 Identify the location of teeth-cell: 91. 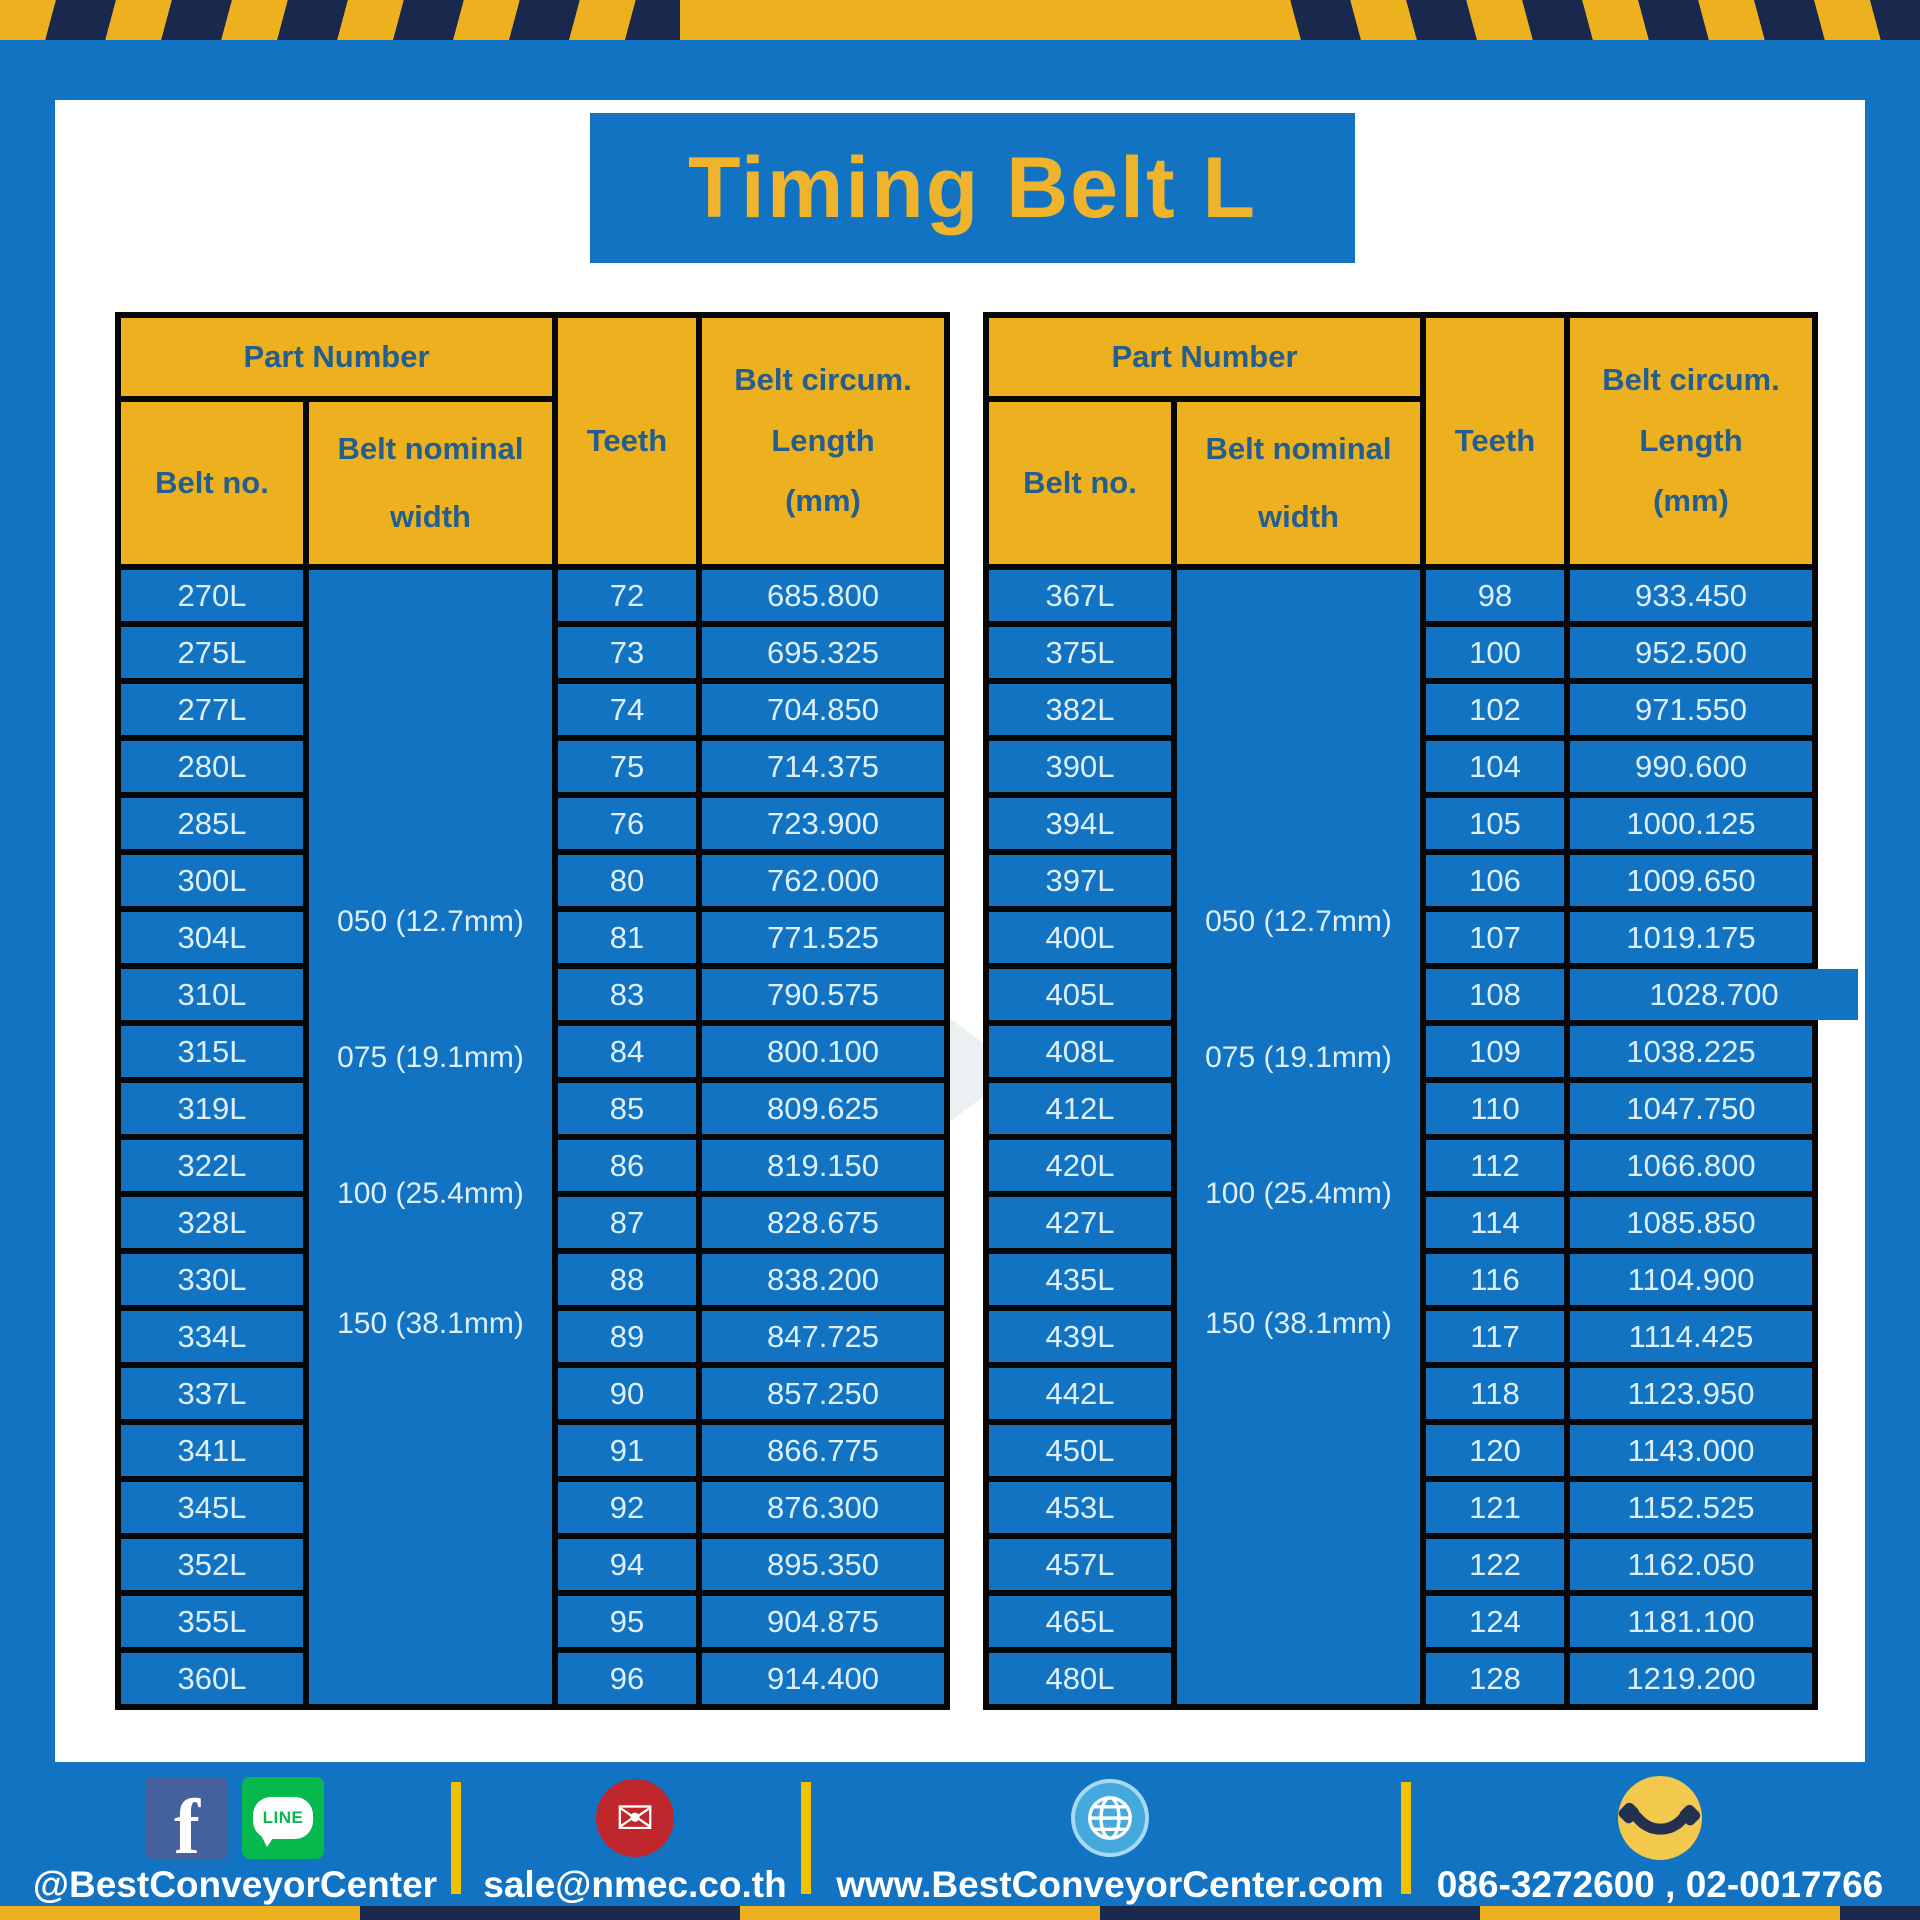
(627, 1450).